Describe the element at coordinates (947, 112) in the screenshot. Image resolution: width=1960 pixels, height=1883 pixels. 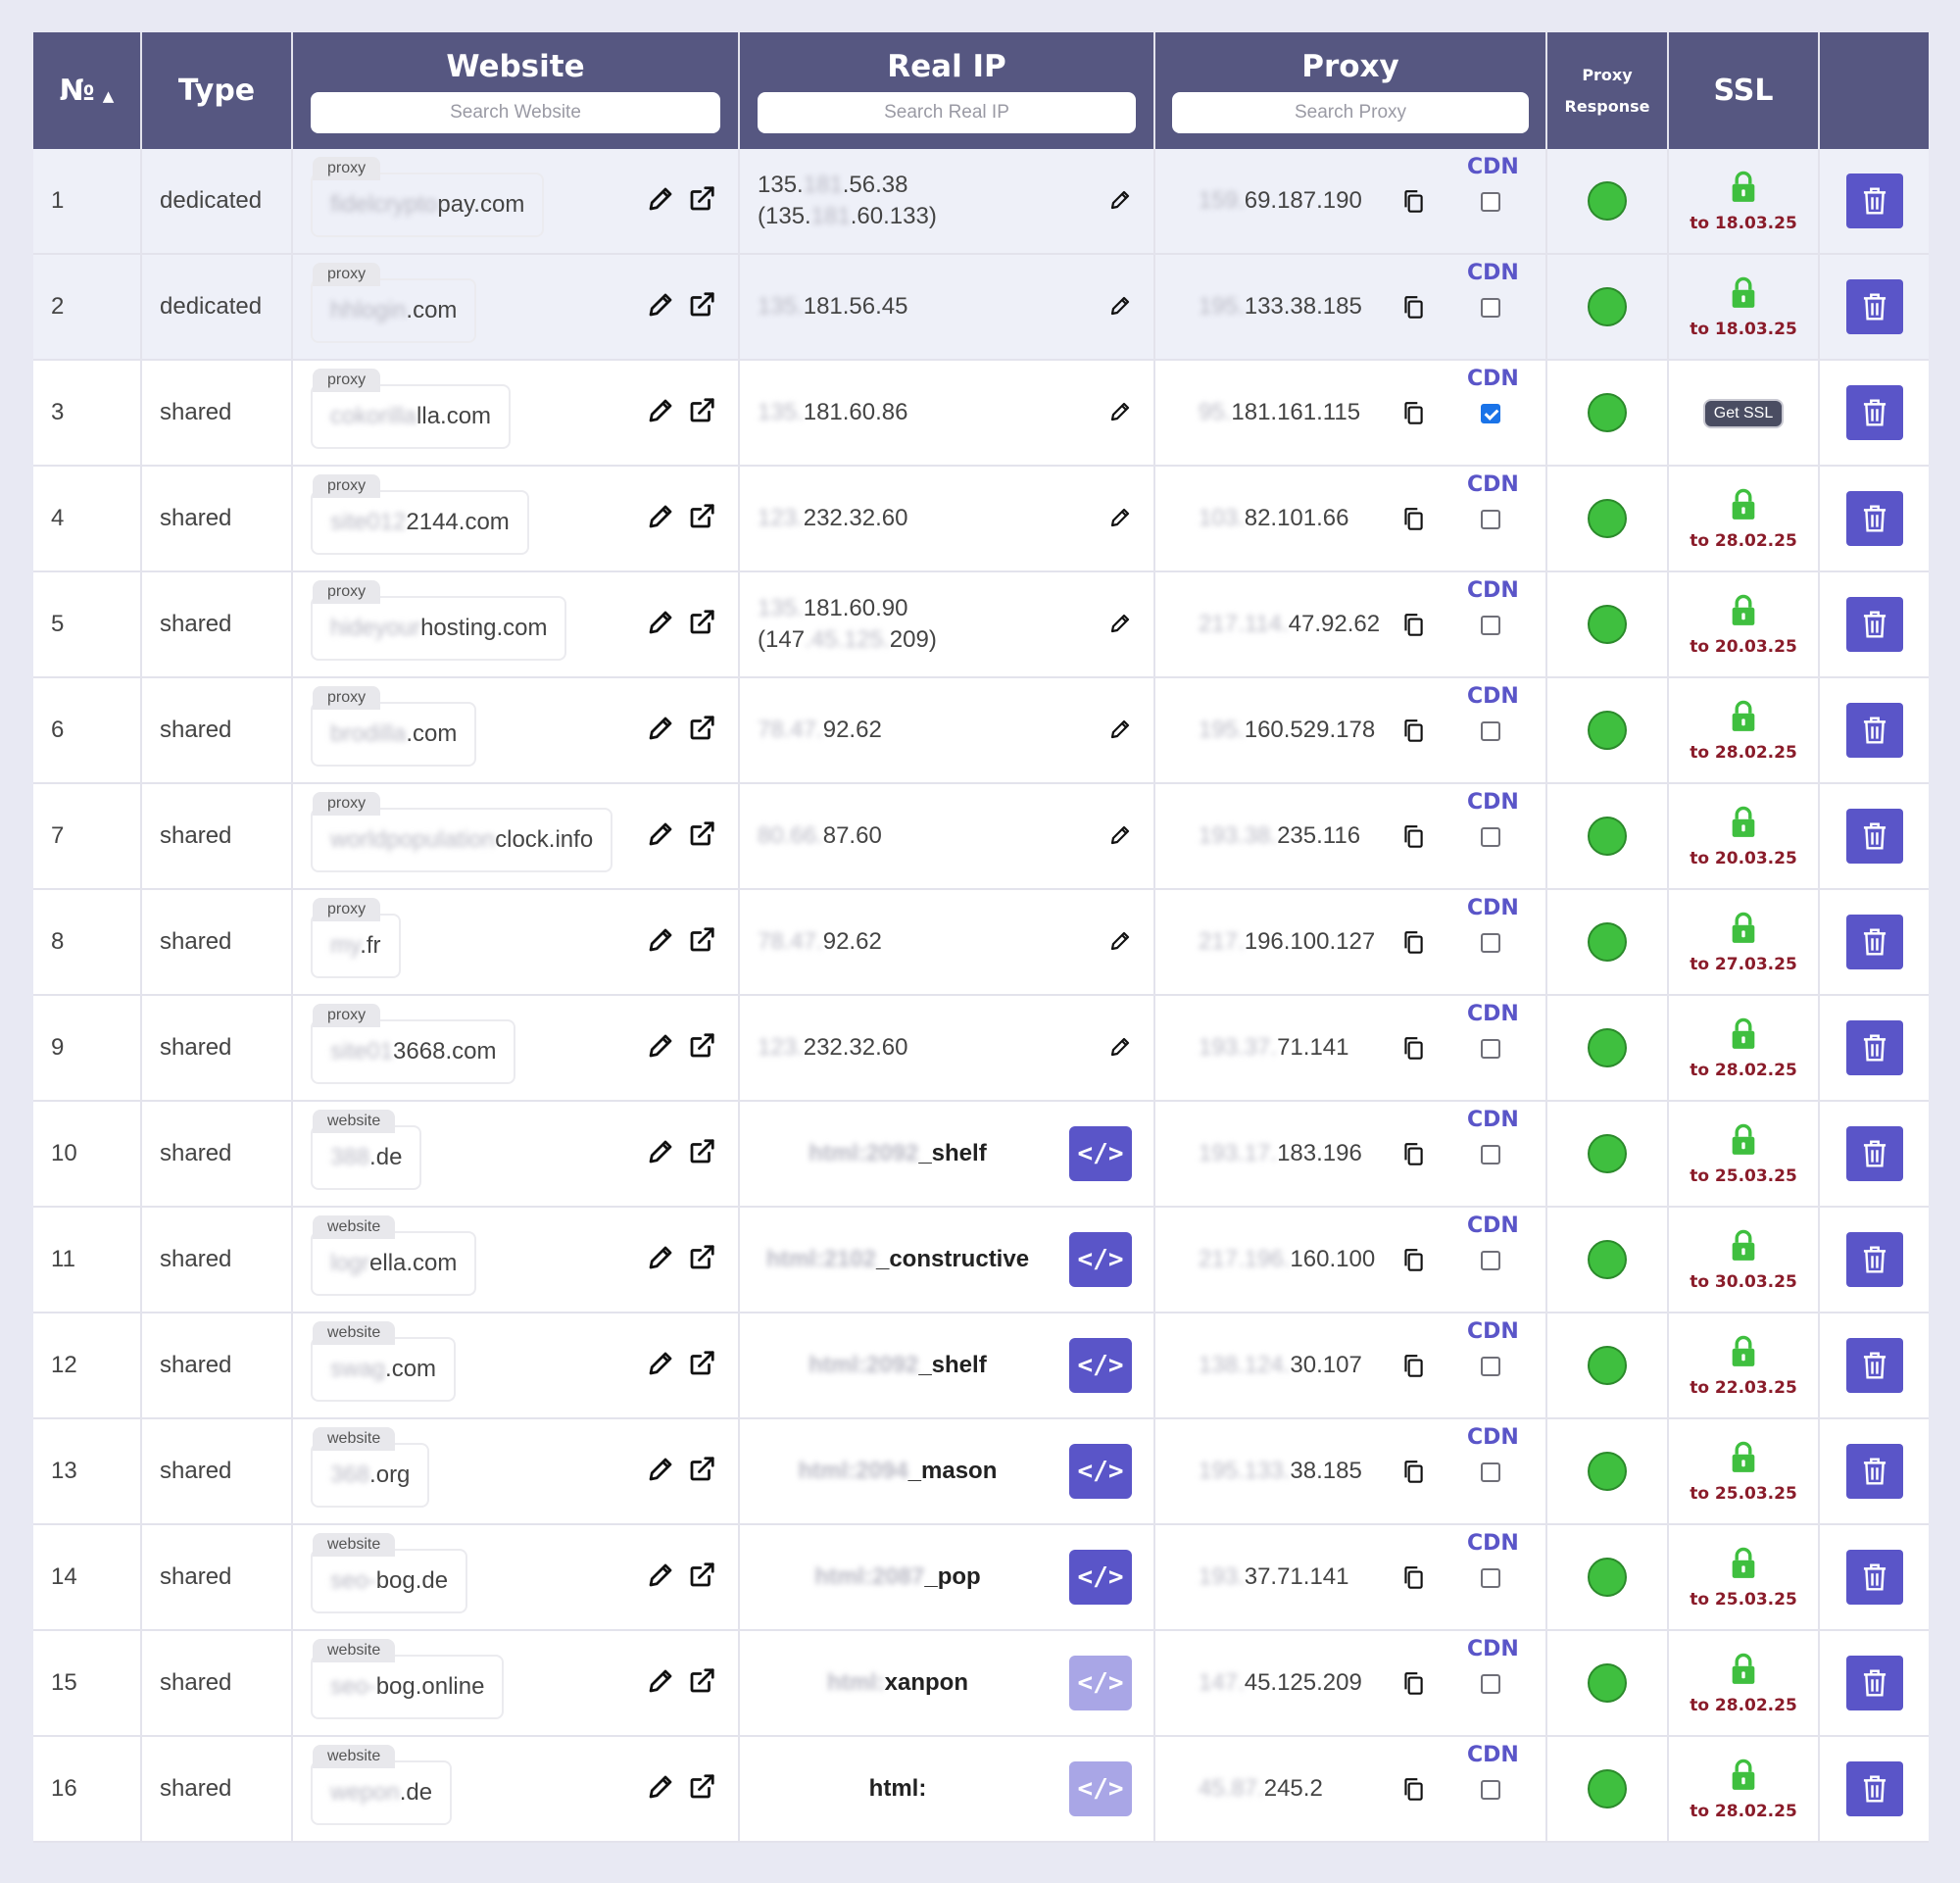
I see `realip-search-input: Search Real IP` at that location.